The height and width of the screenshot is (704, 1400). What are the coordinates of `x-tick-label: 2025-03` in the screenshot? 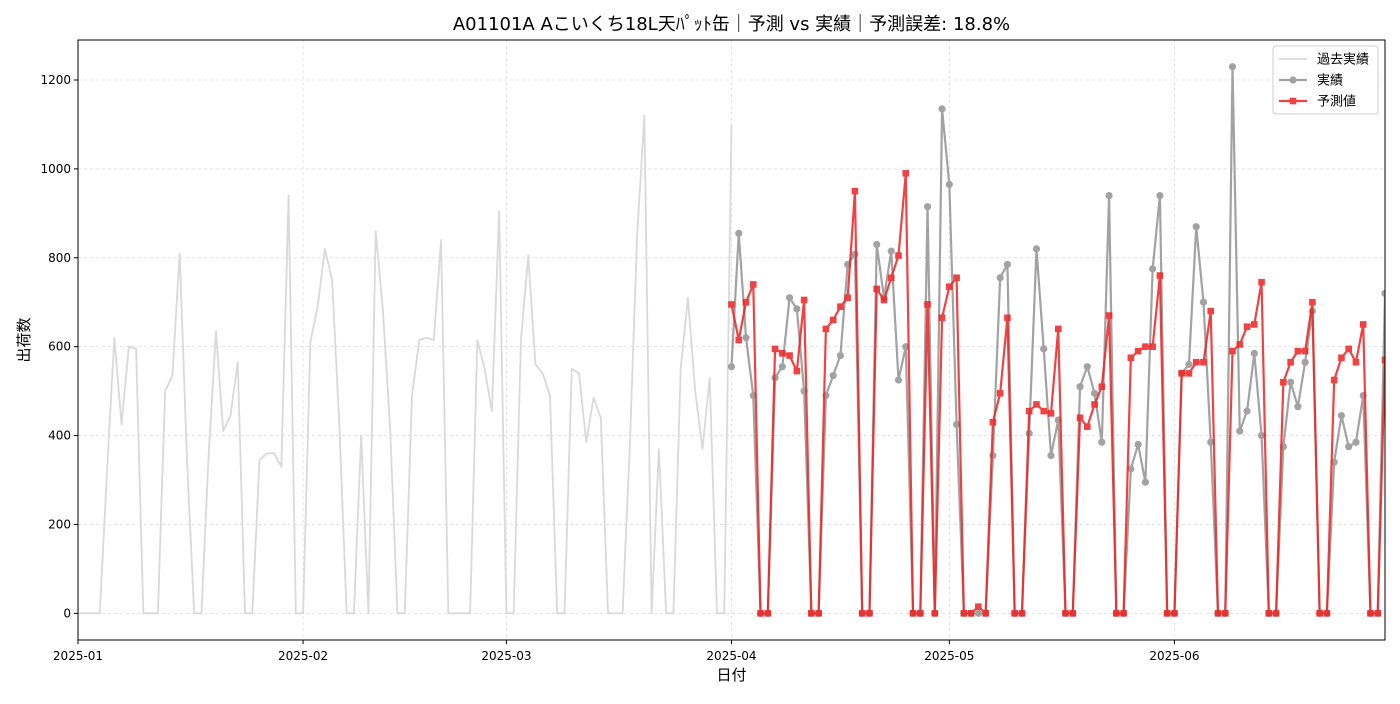 It's located at (506, 656).